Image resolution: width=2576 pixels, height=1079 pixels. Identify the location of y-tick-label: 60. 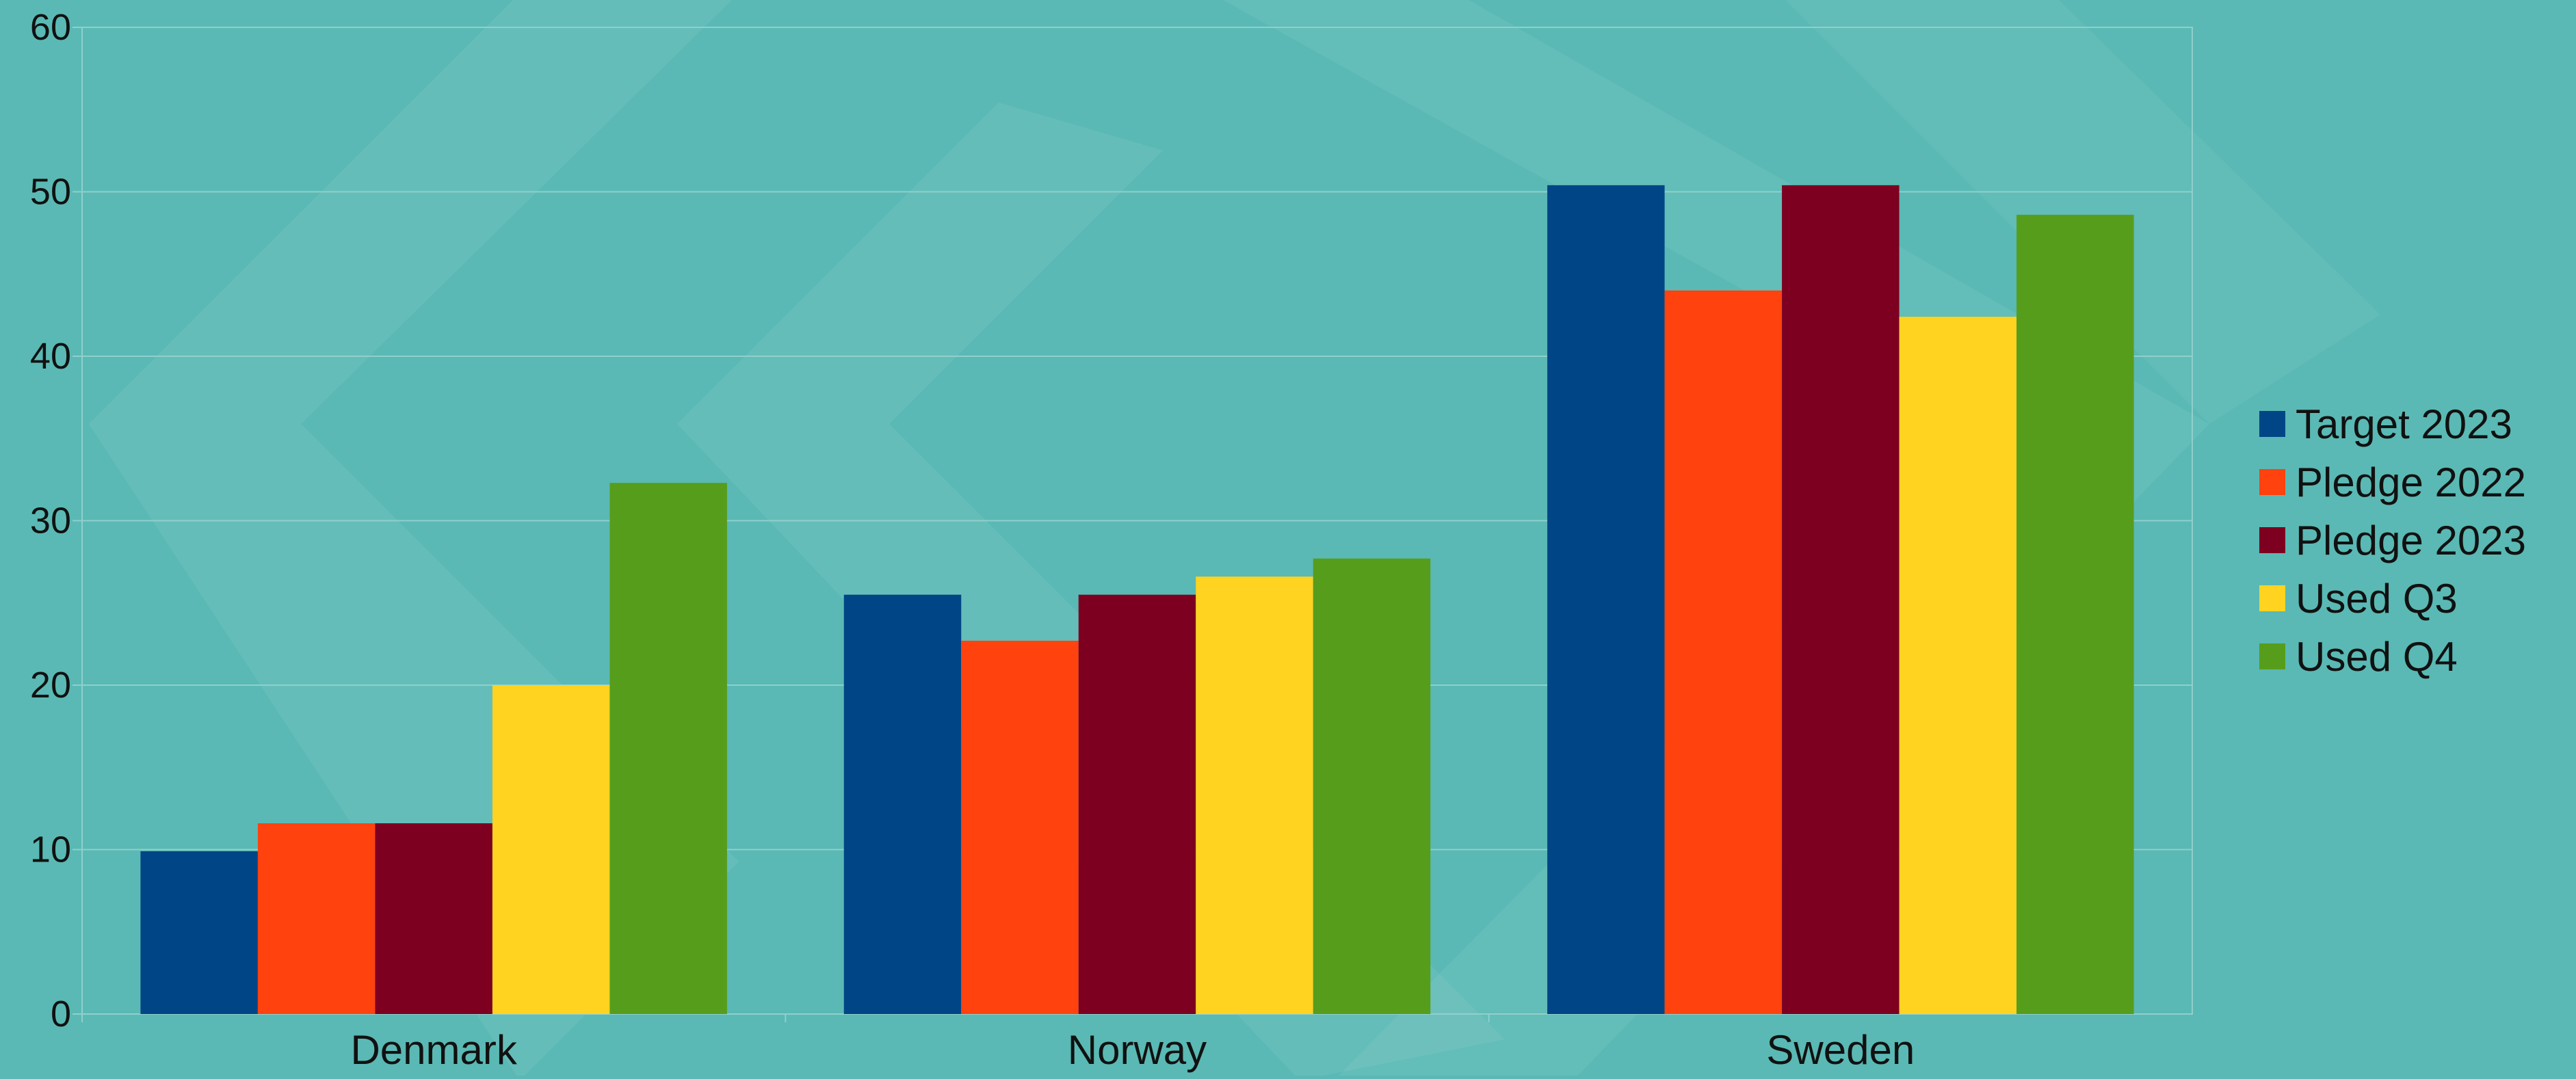
(50, 28).